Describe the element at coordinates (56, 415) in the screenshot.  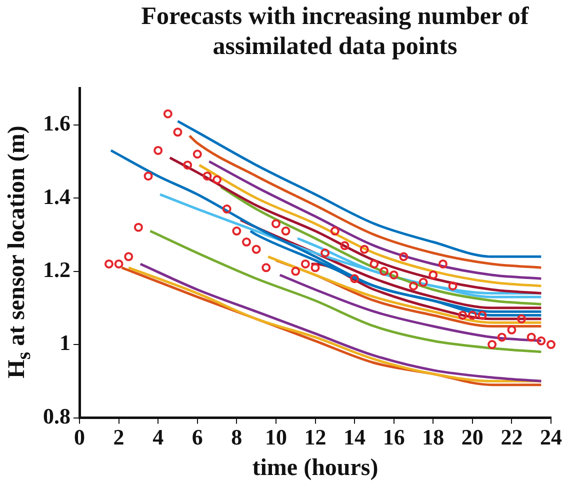
I see `y-tick-label: 0.8` at that location.